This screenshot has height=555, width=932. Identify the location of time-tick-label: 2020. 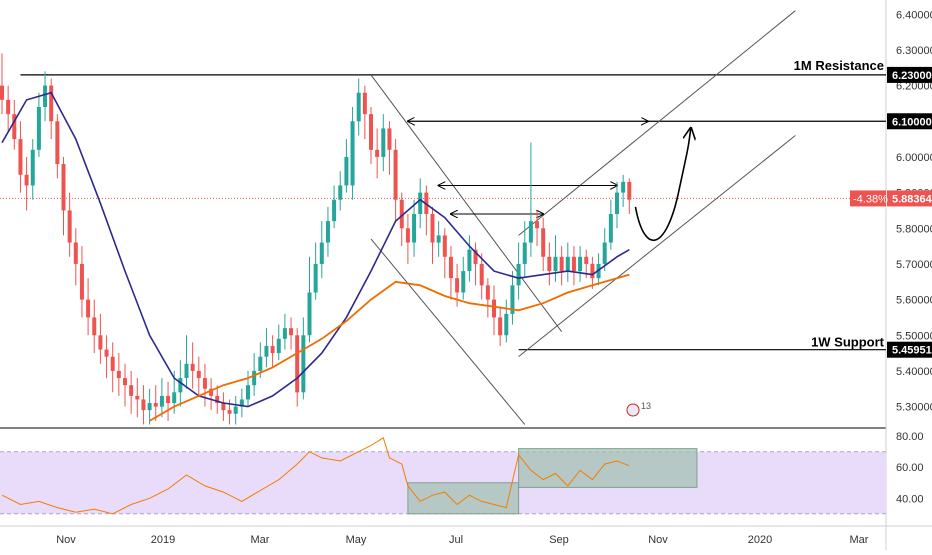
(760, 540).